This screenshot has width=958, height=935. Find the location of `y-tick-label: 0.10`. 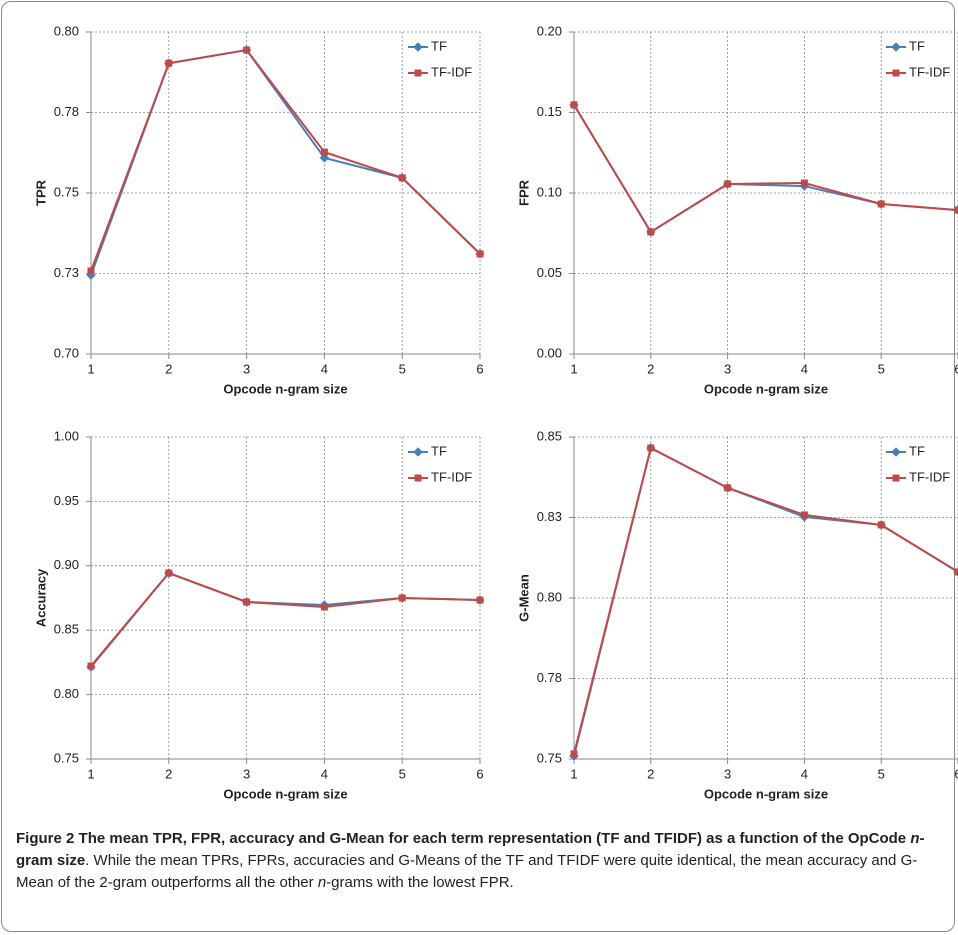

y-tick-label: 0.10 is located at coordinates (549, 191).